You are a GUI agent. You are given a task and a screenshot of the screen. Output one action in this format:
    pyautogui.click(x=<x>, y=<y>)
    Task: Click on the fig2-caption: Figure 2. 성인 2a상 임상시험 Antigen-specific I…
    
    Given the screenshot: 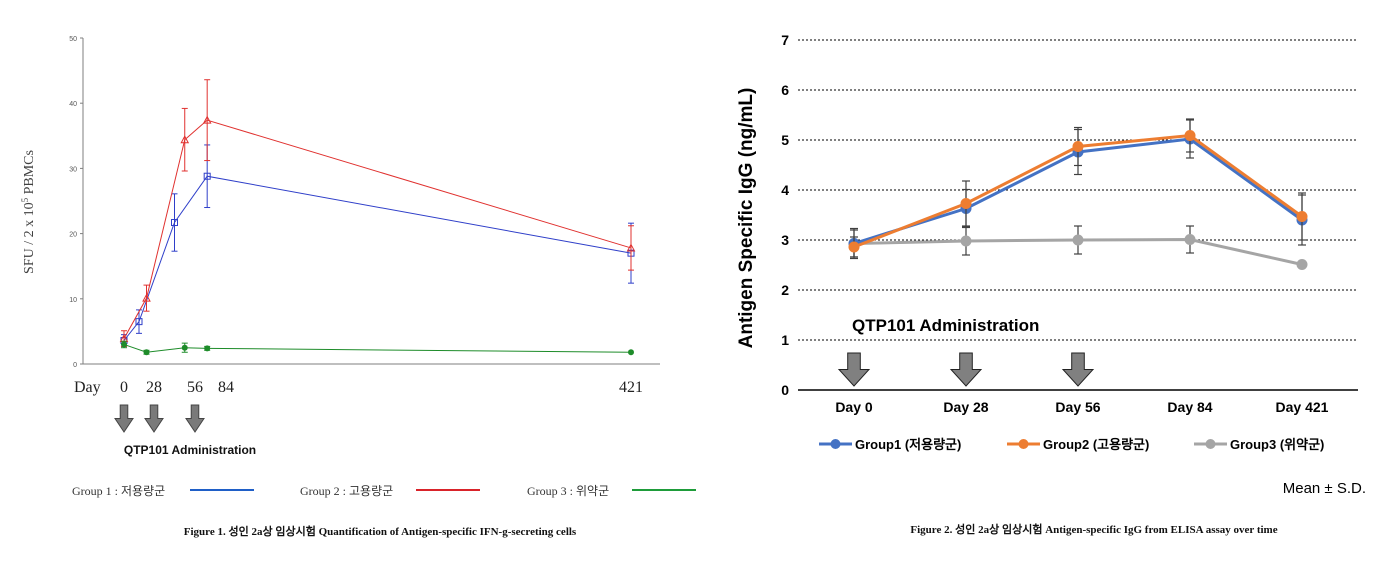 What is the action you would take?
    pyautogui.click(x=1093, y=529)
    